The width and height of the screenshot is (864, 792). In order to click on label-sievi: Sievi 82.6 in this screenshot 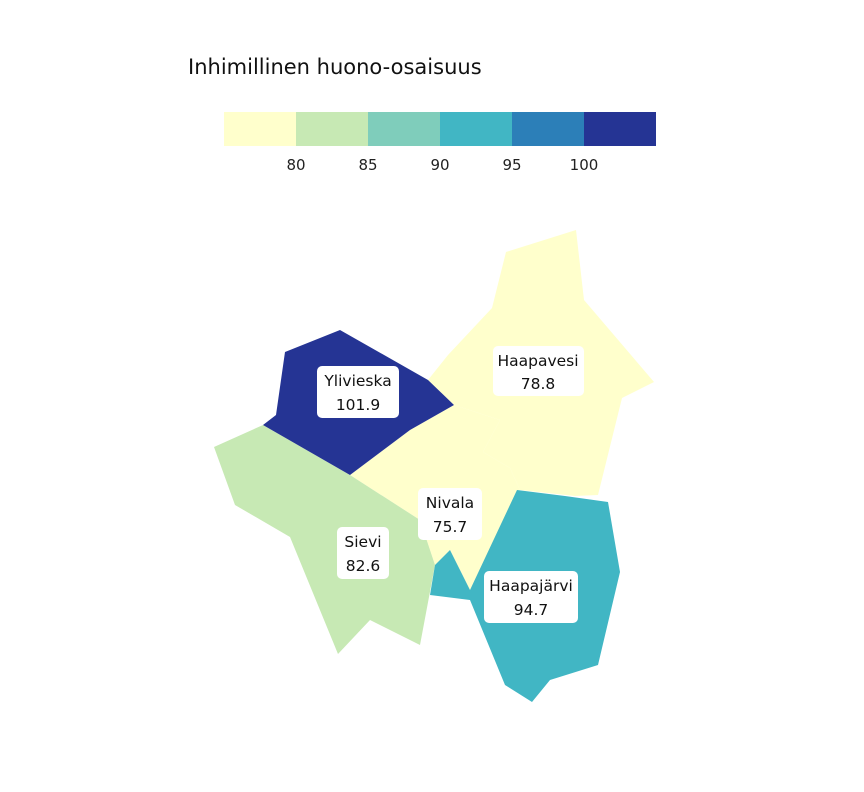, I will do `click(363, 553)`.